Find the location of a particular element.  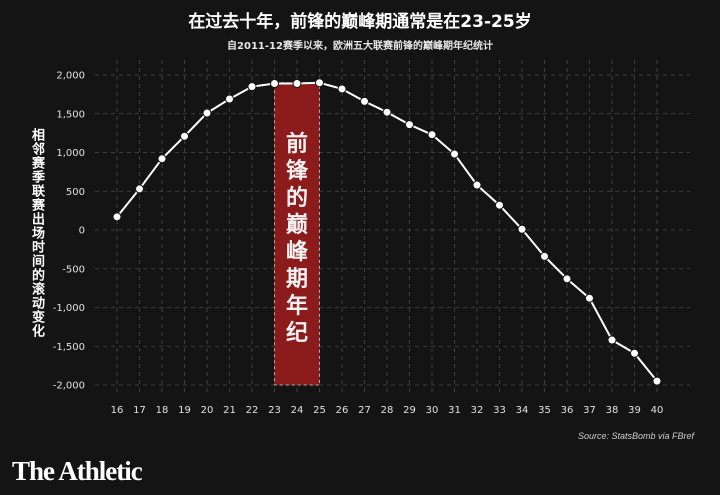

x-tick-label: 30 is located at coordinates (432, 410).